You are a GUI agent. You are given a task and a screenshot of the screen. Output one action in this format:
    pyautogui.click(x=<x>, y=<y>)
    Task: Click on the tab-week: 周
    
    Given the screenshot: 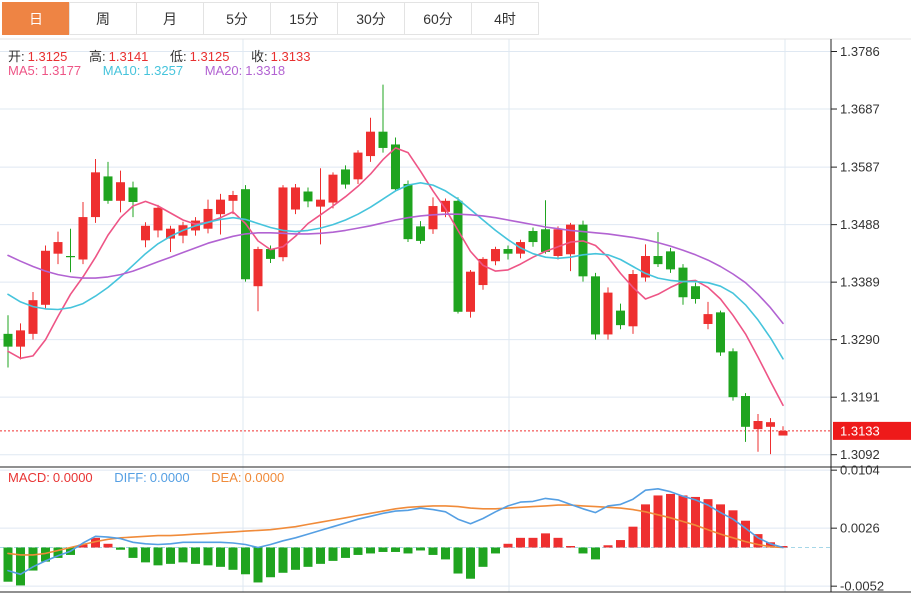 What is the action you would take?
    pyautogui.click(x=103, y=18)
    